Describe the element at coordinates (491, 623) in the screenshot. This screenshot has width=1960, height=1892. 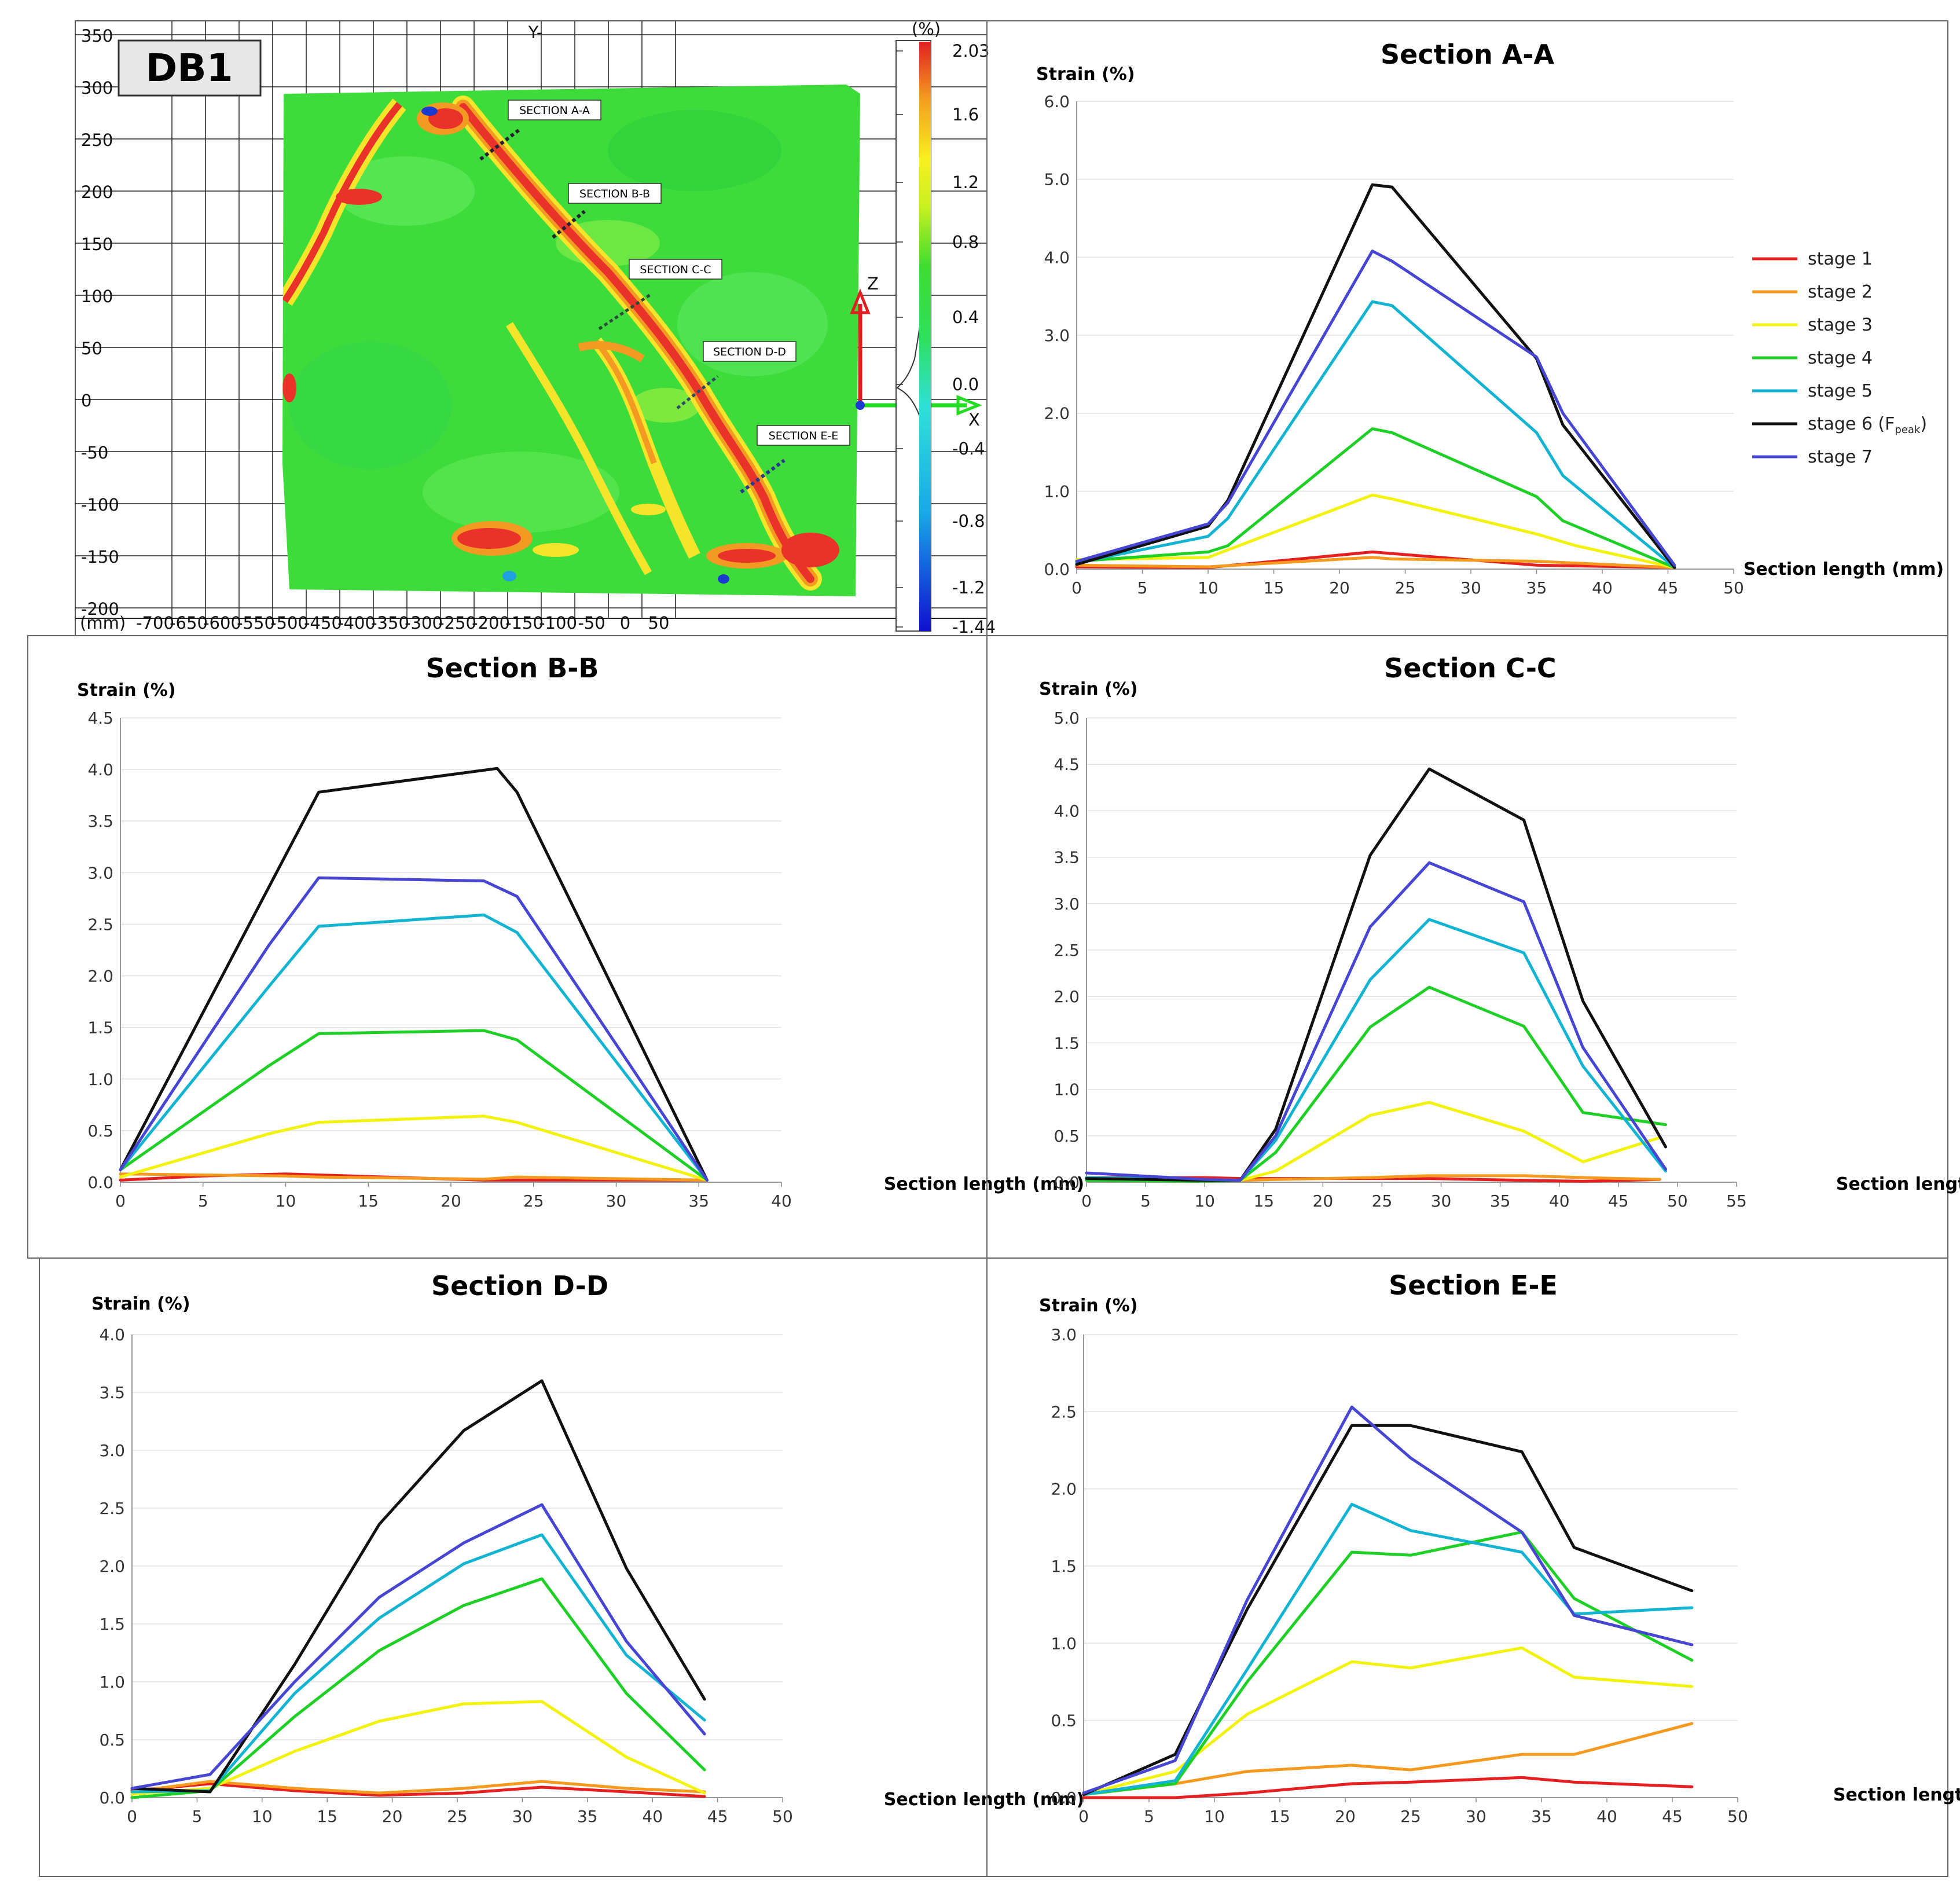
I see `map-x-tick-10: -200` at that location.